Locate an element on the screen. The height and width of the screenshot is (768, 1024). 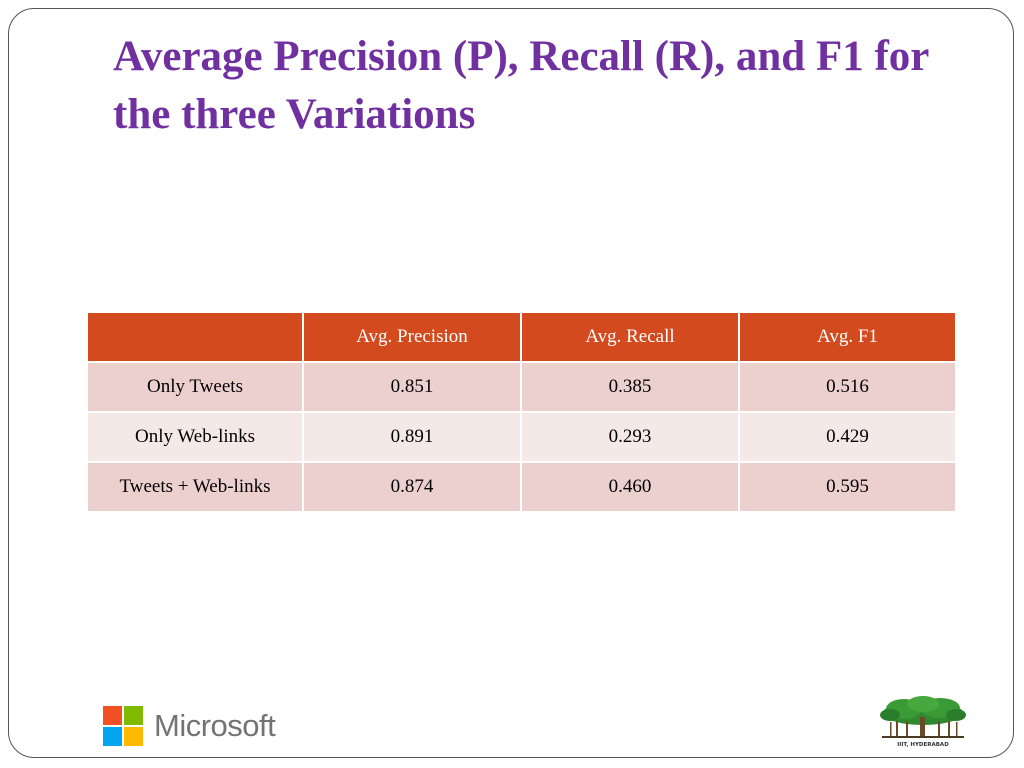
f1-cell: 0.516 is located at coordinates (847, 387).